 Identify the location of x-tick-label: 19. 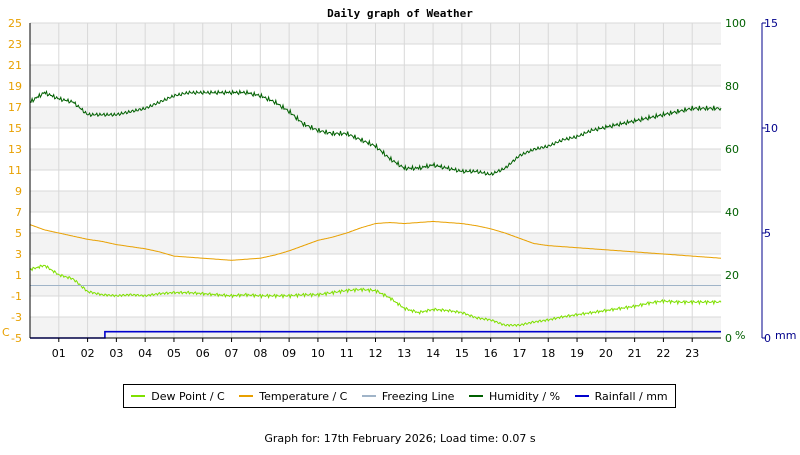
(577, 353).